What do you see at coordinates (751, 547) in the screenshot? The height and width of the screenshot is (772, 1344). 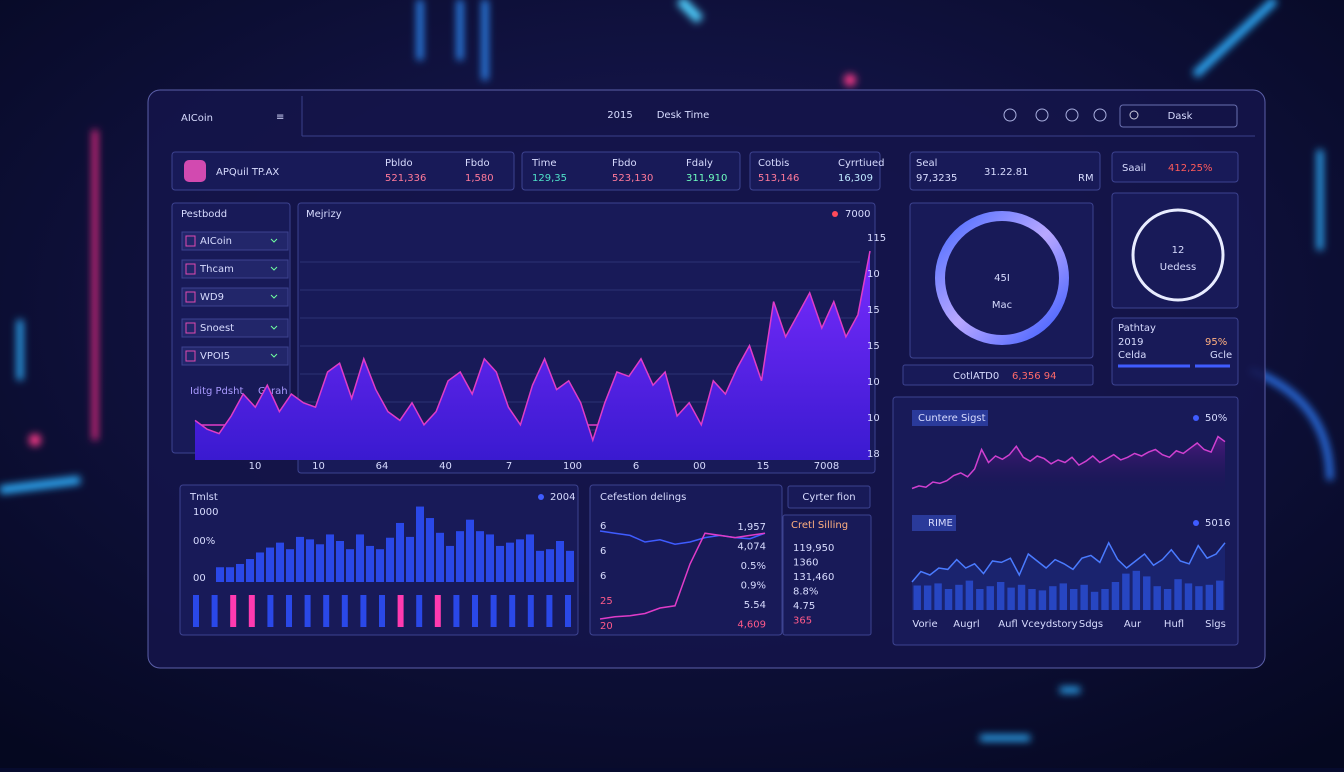 I see `label: 4,074` at bounding box center [751, 547].